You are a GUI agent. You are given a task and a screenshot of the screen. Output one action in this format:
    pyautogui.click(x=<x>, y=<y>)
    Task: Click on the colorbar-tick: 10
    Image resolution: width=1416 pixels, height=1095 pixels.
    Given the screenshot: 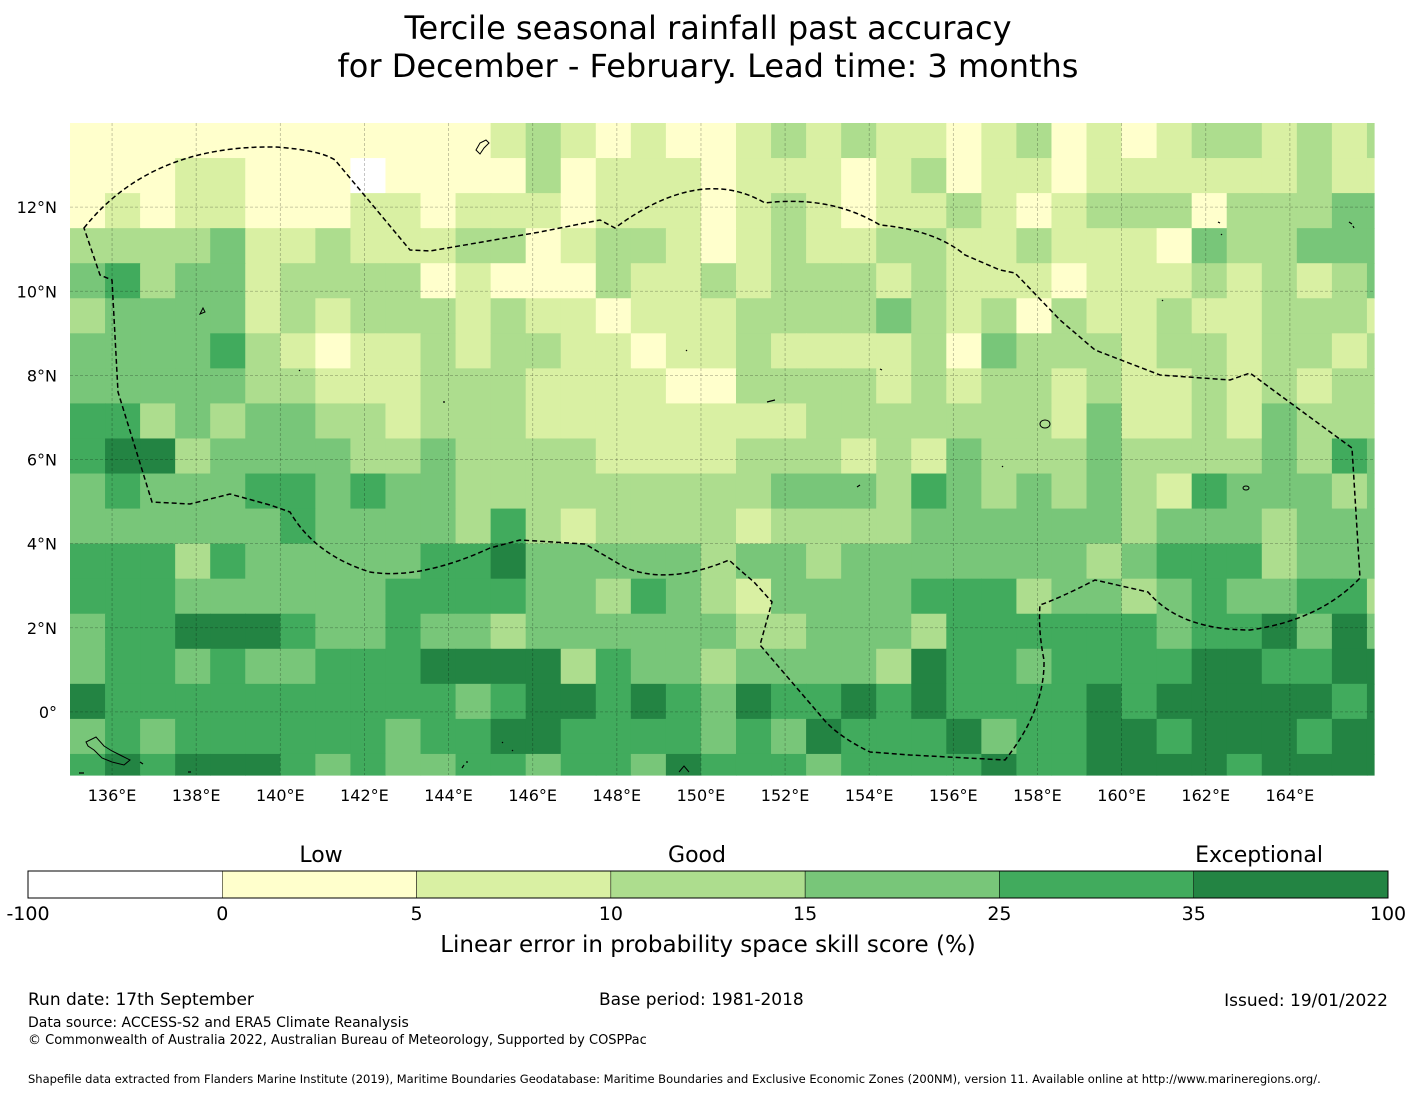 What is the action you would take?
    pyautogui.click(x=611, y=914)
    